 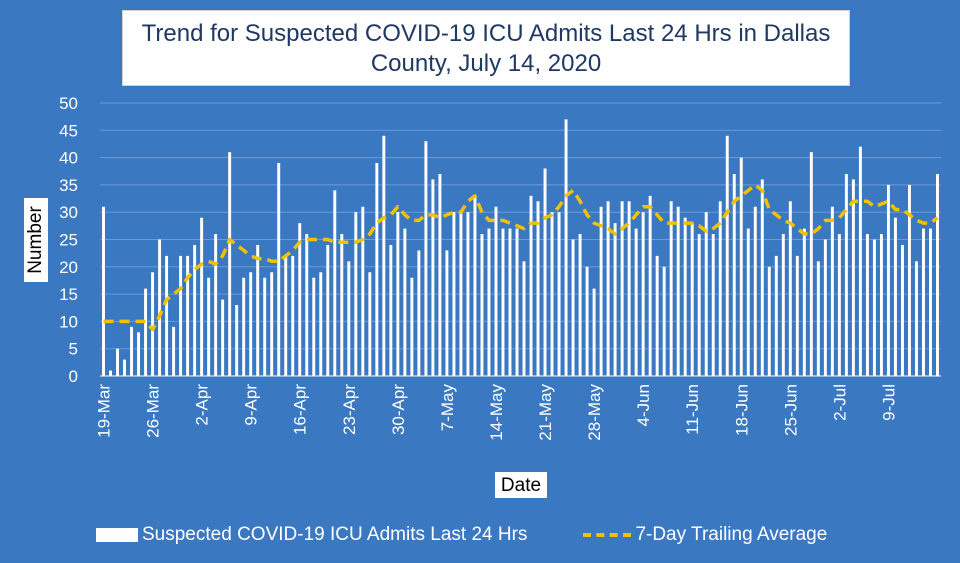 I want to click on x-tick-label: 9-Jul, so click(x=888, y=402).